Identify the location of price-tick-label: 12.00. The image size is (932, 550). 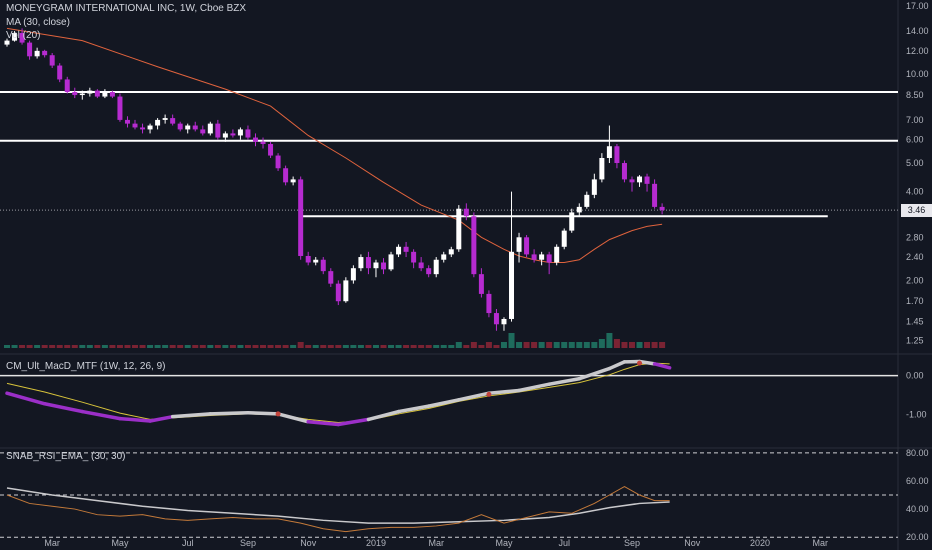
(917, 51).